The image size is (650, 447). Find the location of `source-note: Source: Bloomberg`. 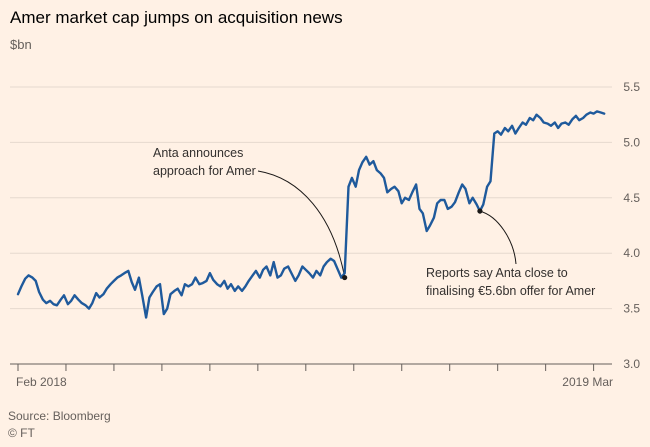

source-note: Source: Bloomberg is located at coordinates (59, 416).